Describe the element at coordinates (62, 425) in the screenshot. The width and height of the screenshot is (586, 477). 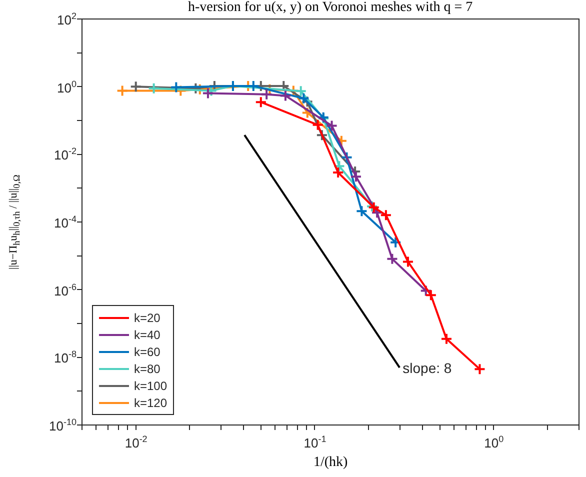
I see `y-tick-label: 10$^{-10}$` at that location.